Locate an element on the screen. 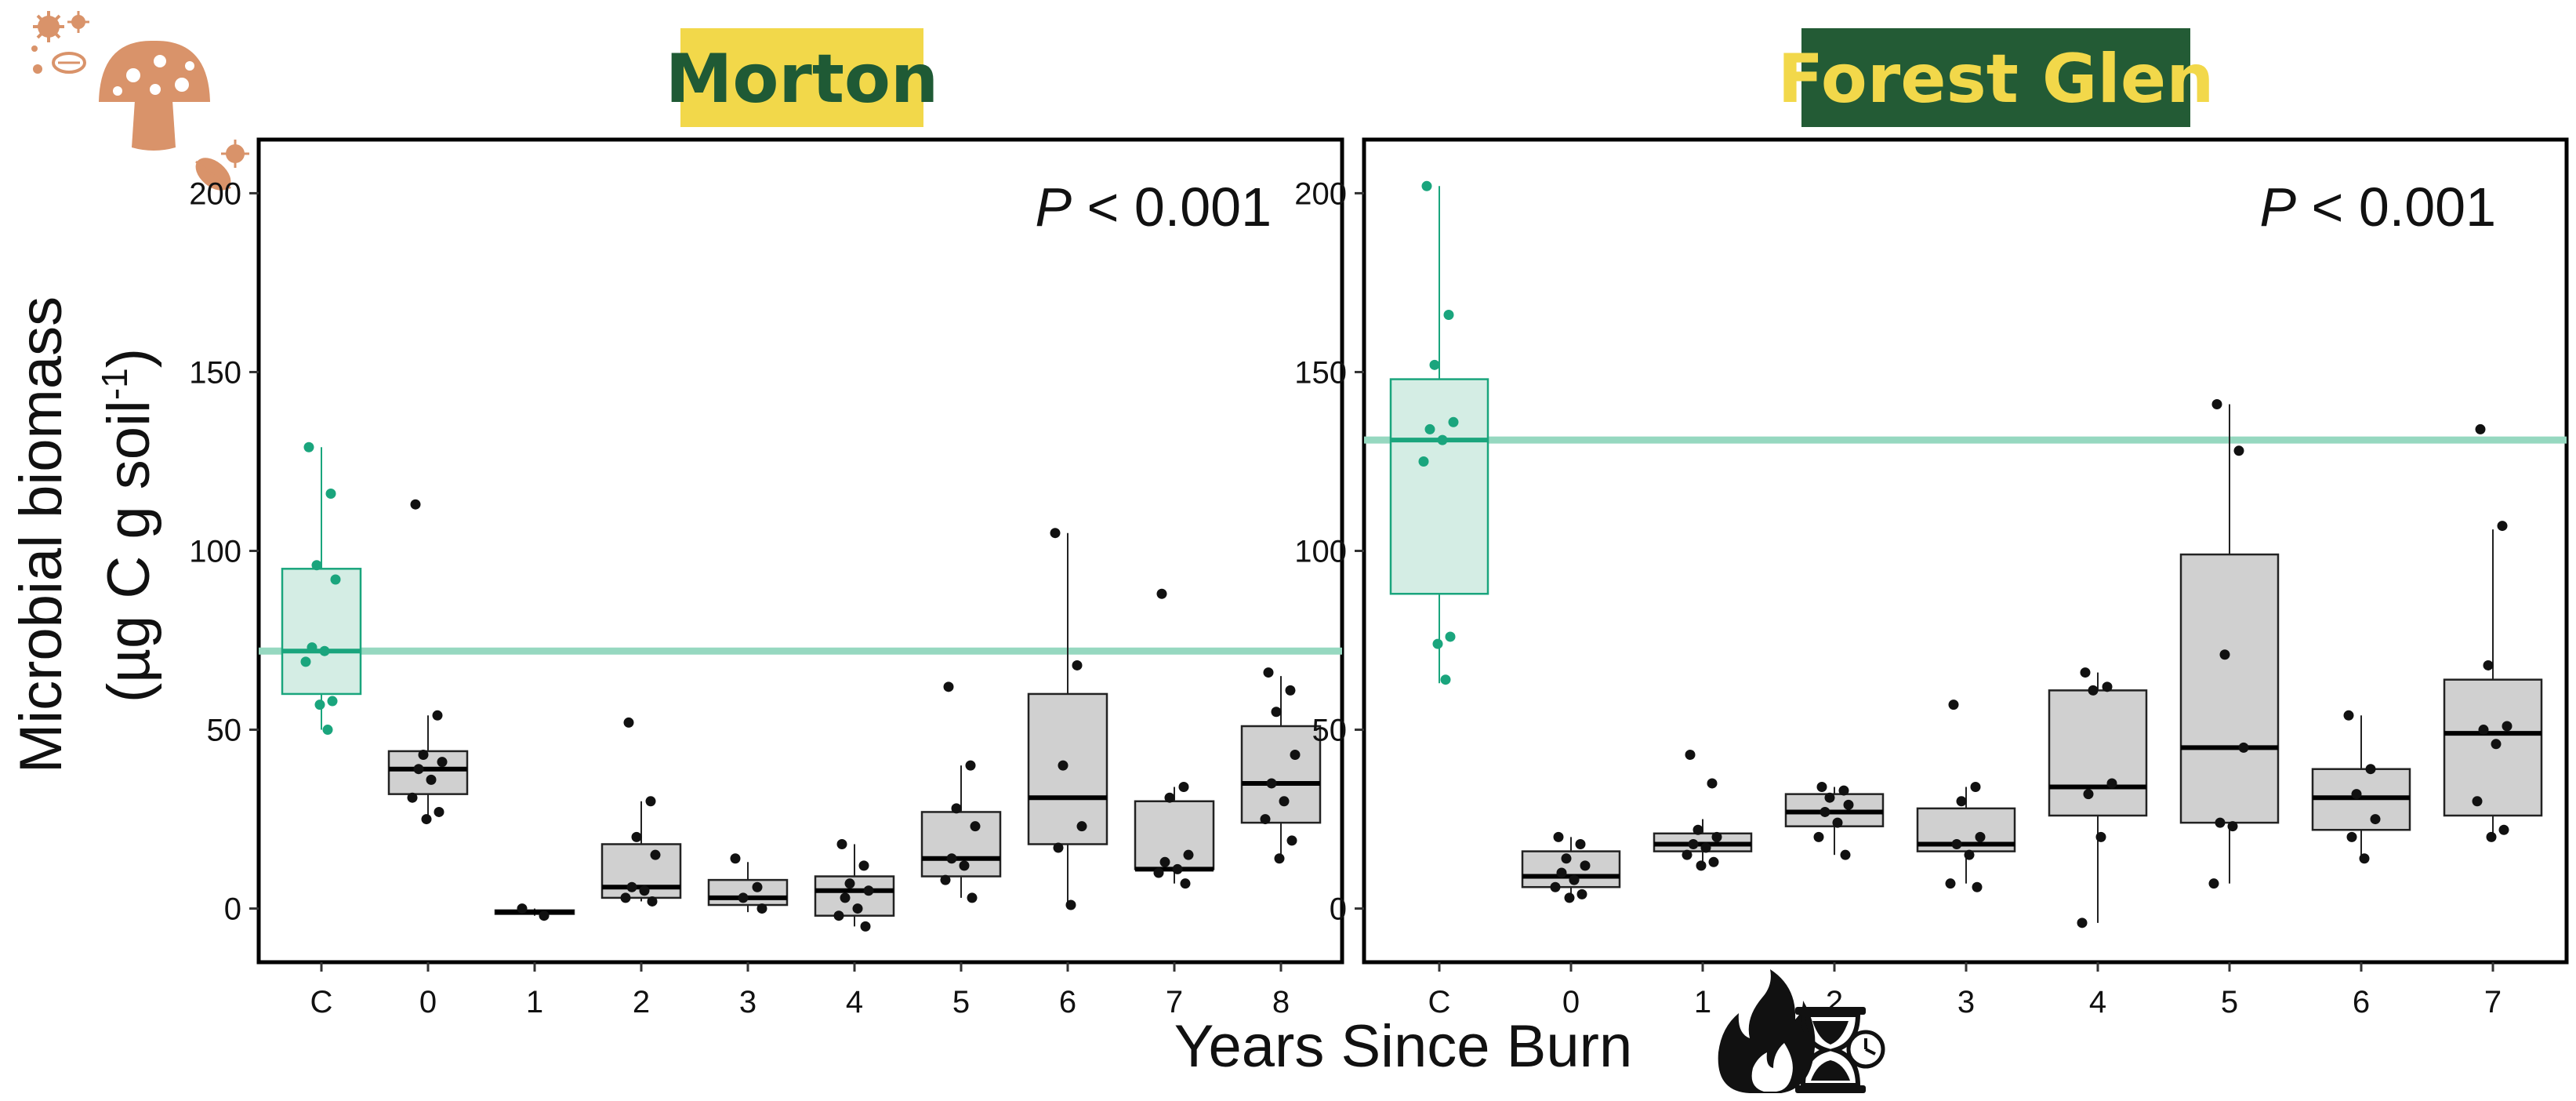  y-axis-title-units: (µg C g soil-1) is located at coordinates (128, 525).